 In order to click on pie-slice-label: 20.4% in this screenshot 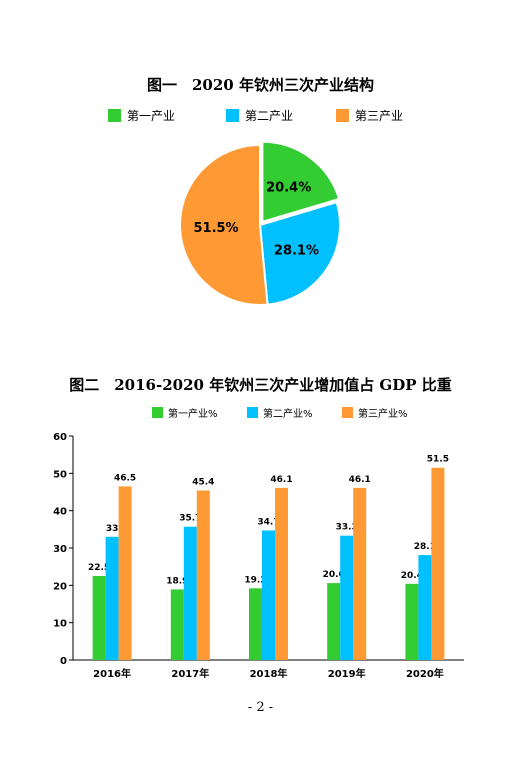, I will do `click(288, 188)`.